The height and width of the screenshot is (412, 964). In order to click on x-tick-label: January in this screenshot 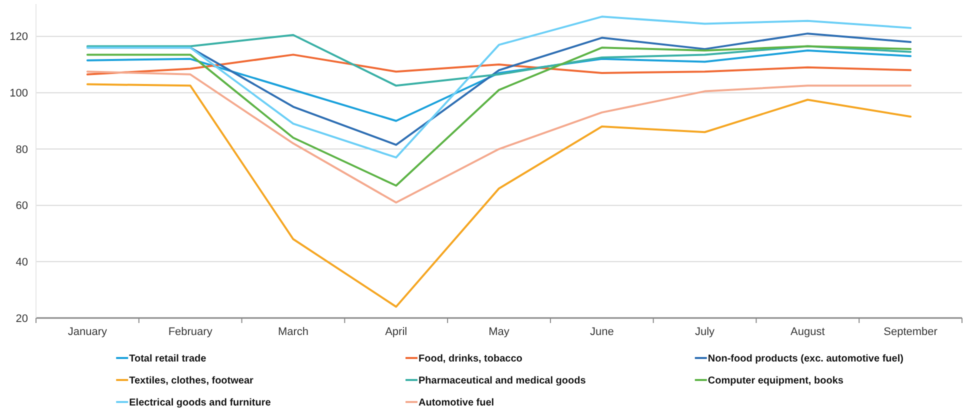, I will do `click(88, 332)`.